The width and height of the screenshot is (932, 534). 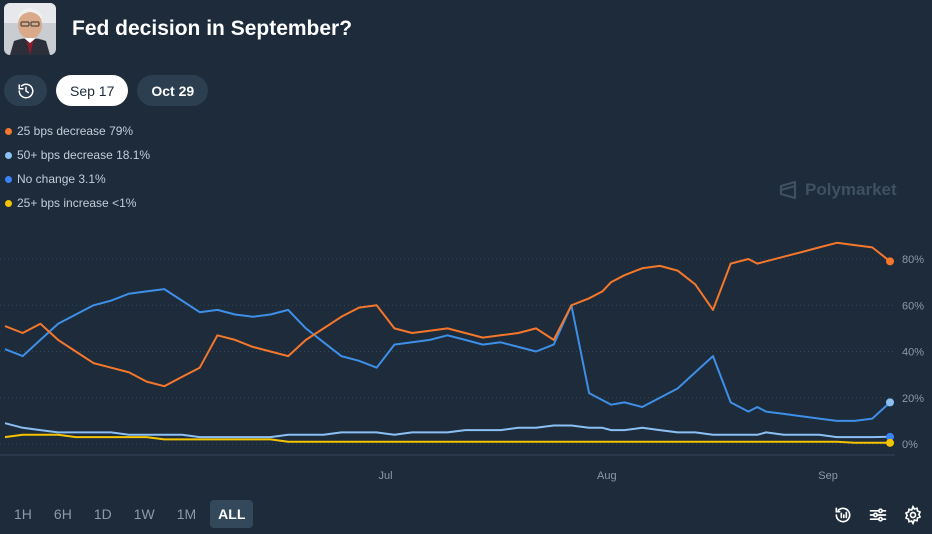 What do you see at coordinates (102, 514) in the screenshot?
I see `range-1d: 1D` at bounding box center [102, 514].